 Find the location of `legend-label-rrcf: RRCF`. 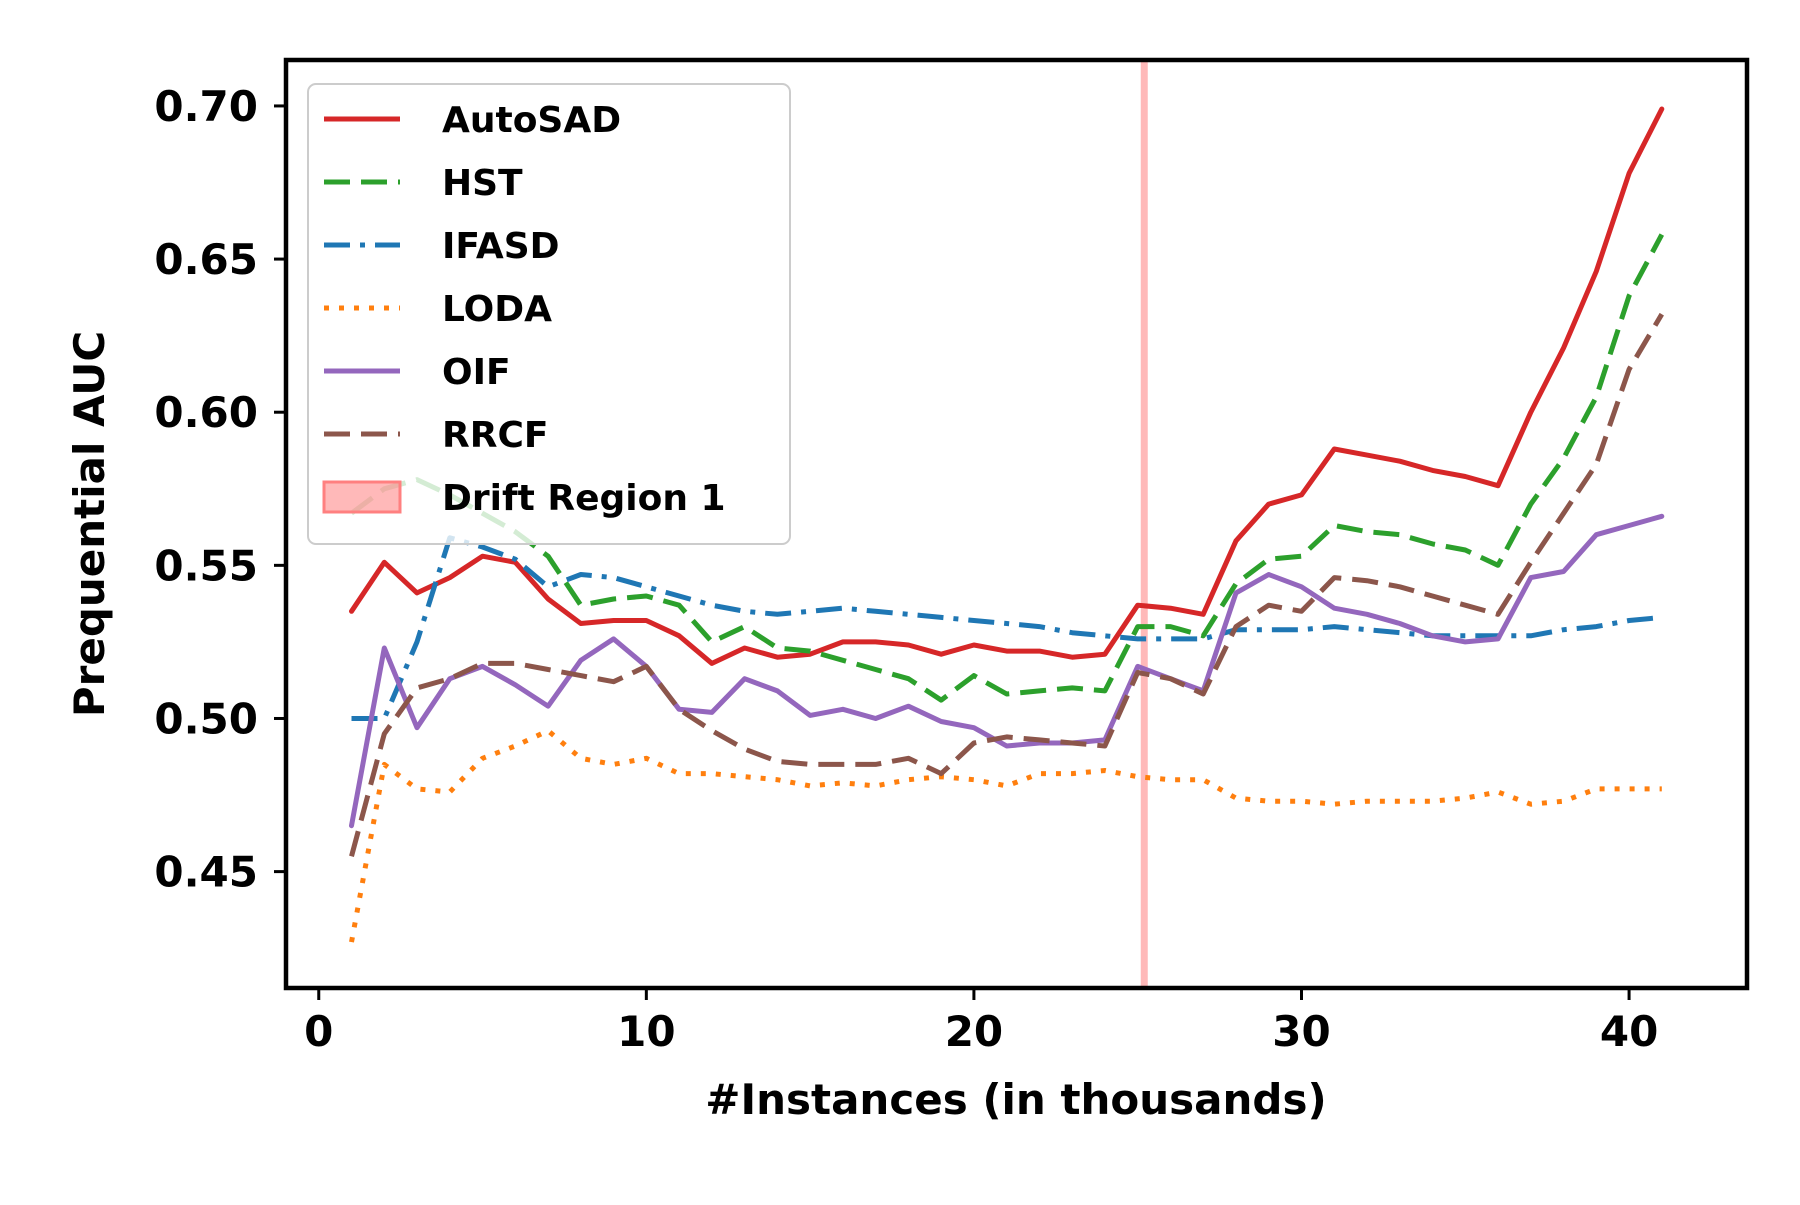

legend-label-rrcf: RRCF is located at coordinates (495, 435).